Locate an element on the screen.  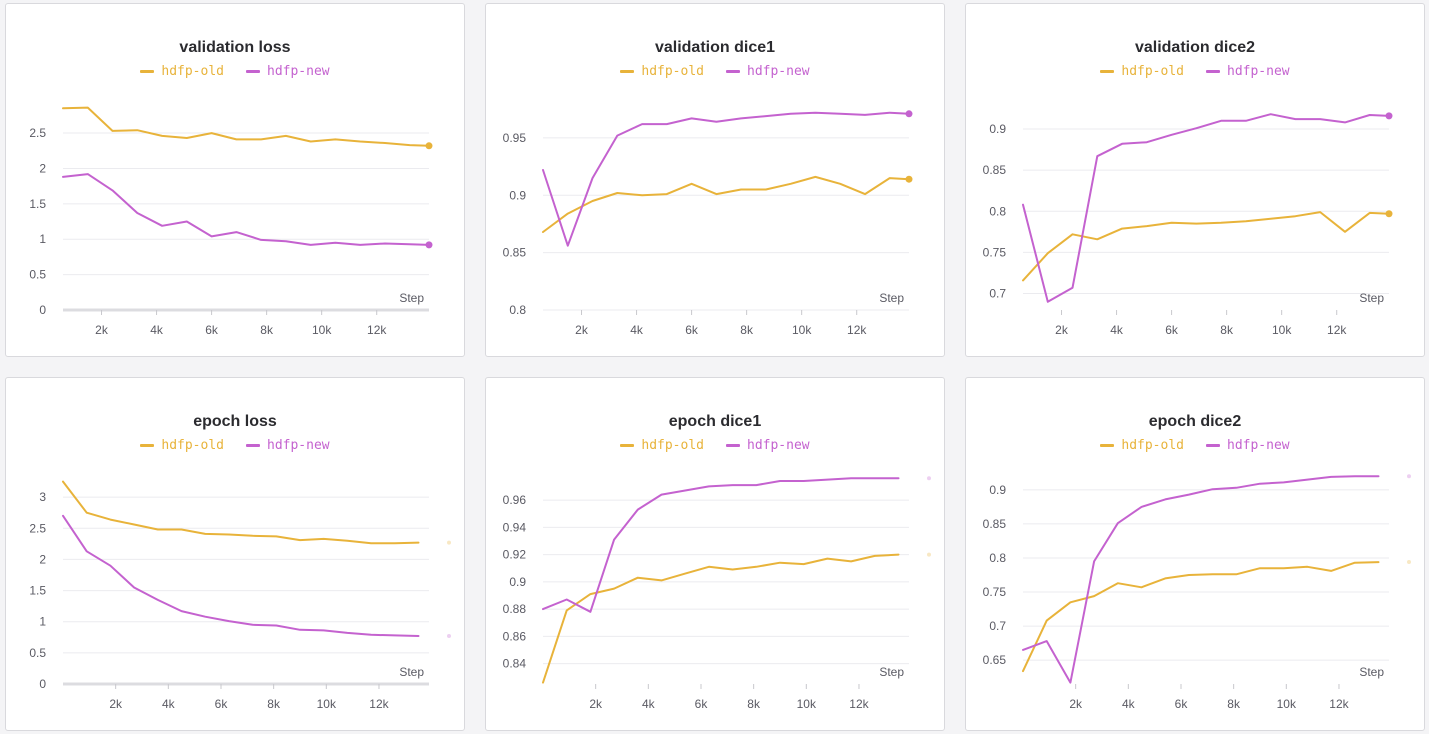
line-chart: 0.65 0.7 0.75 0.8 0.85 0.9 2k 4k 6k 8k 10k 12k Step is located at coordinates (1197, 592).